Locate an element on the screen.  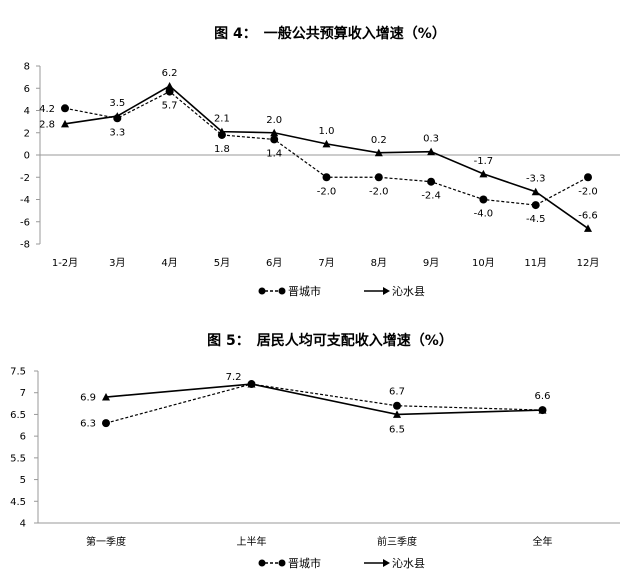
y-tick-label: 8 is located at coordinates (27, 67).